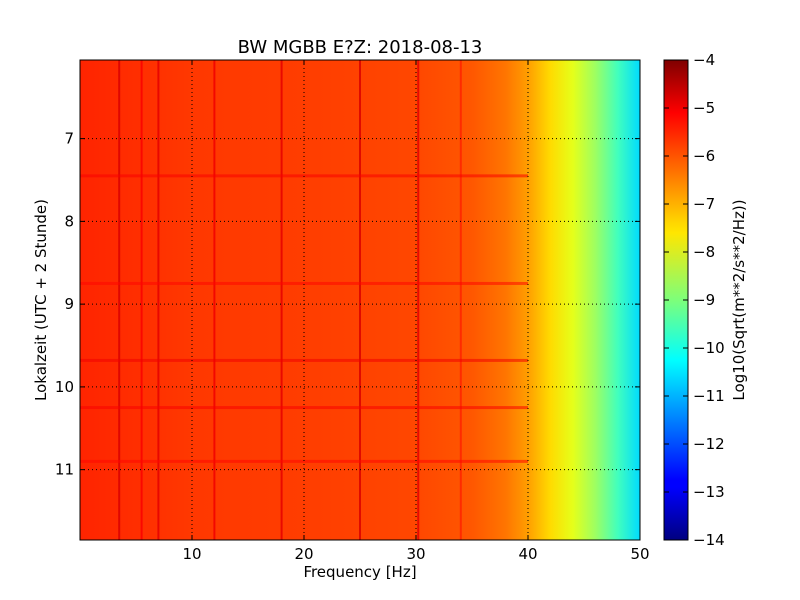  What do you see at coordinates (41, 300) in the screenshot?
I see `y-axis-label: Lokalzeit (UTC + 2 Stunde)` at bounding box center [41, 300].